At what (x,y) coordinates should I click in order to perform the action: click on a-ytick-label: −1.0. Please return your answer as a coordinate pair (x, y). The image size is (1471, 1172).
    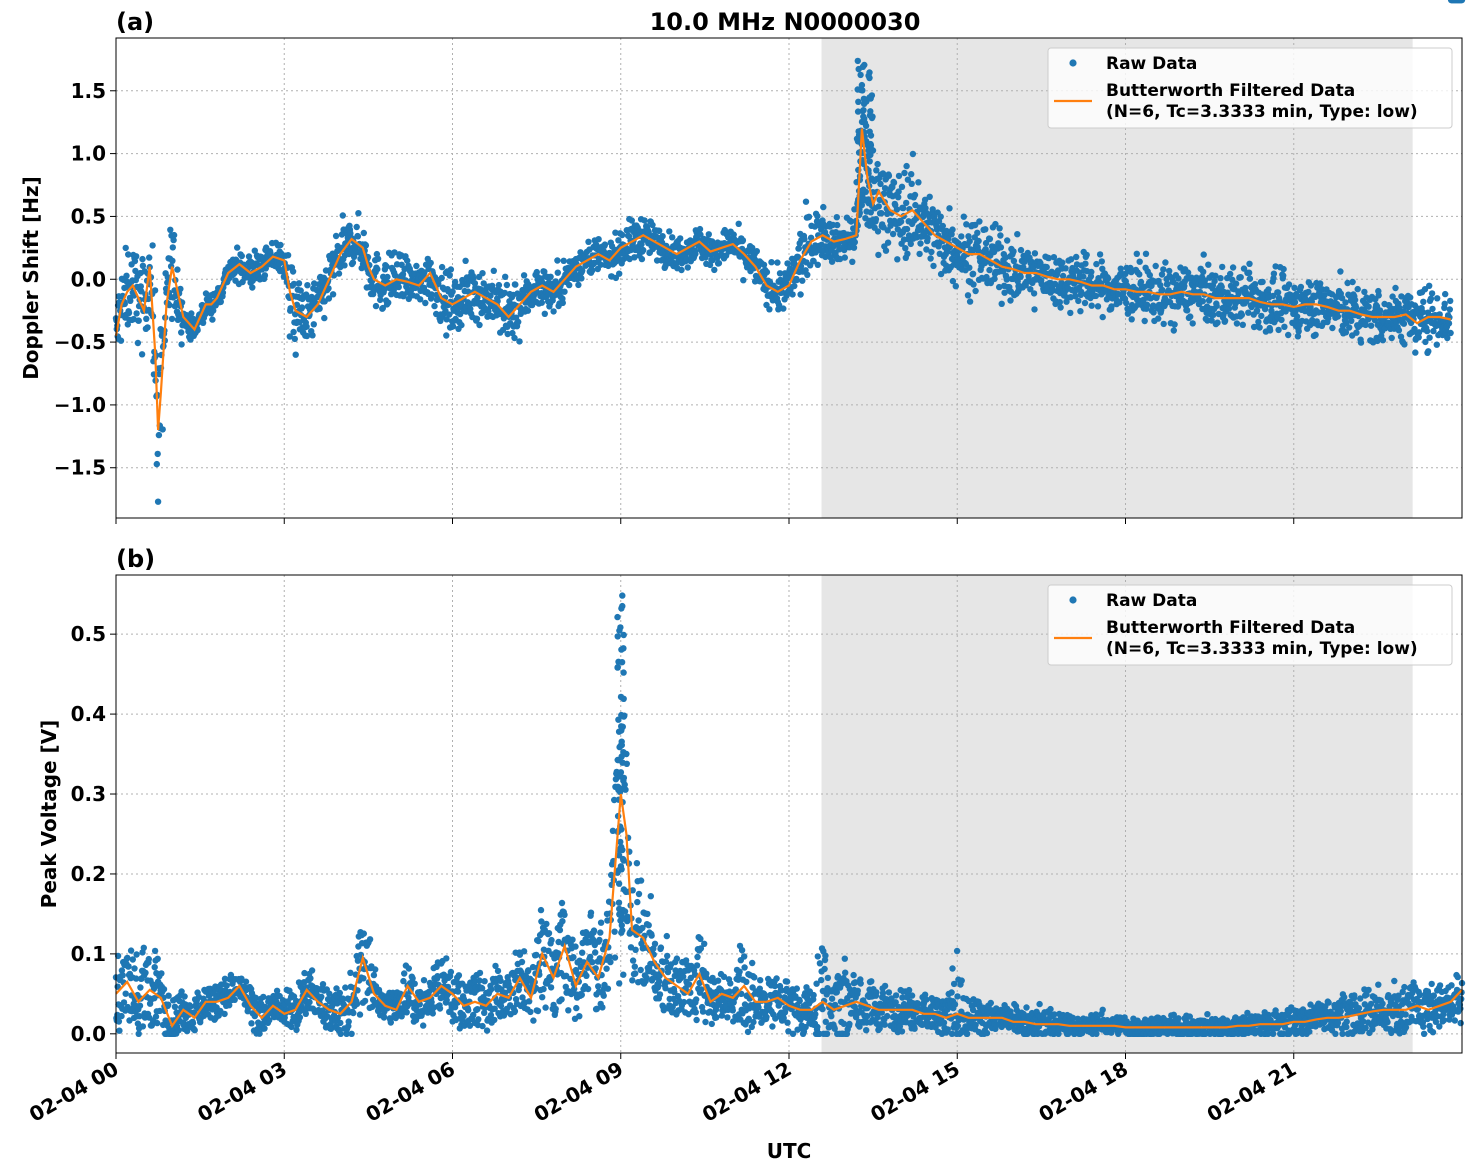
    Looking at the image, I should click on (80, 405).